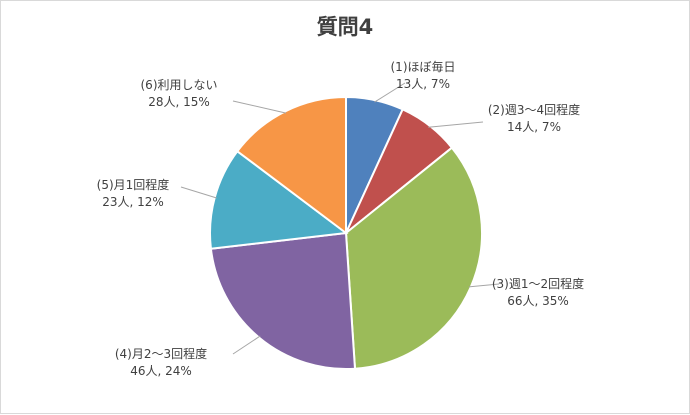 The image size is (690, 415). I want to click on slice-value-label: 28人, 15%, so click(179, 102).